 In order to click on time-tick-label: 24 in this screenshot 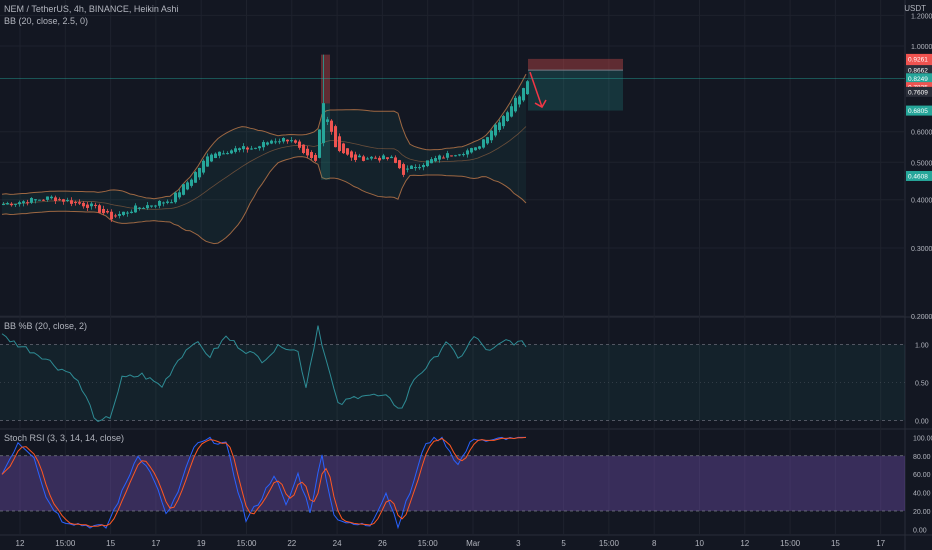, I will do `click(337, 543)`.